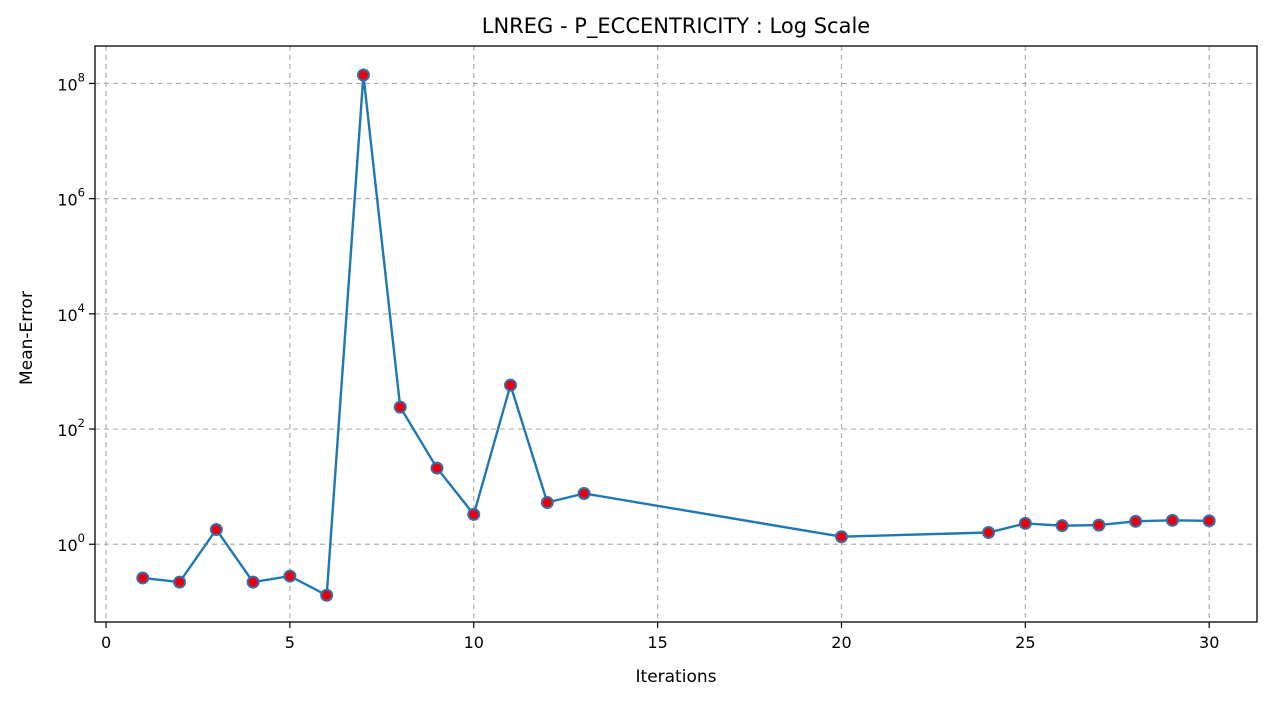  Describe the element at coordinates (474, 642) in the screenshot. I see `x-tick-label: 10` at that location.